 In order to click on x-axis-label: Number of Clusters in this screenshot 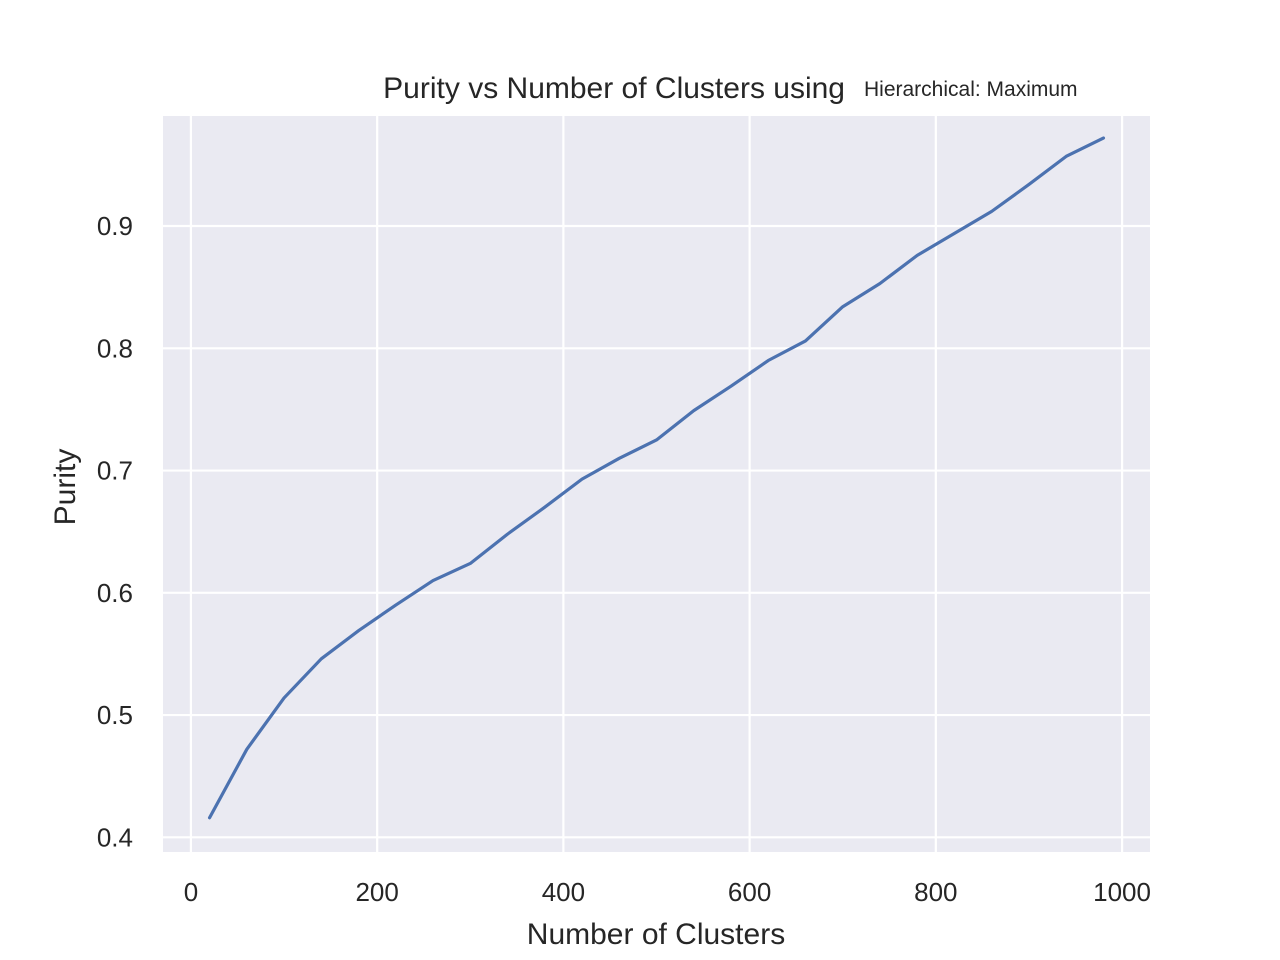, I will do `click(656, 934)`.